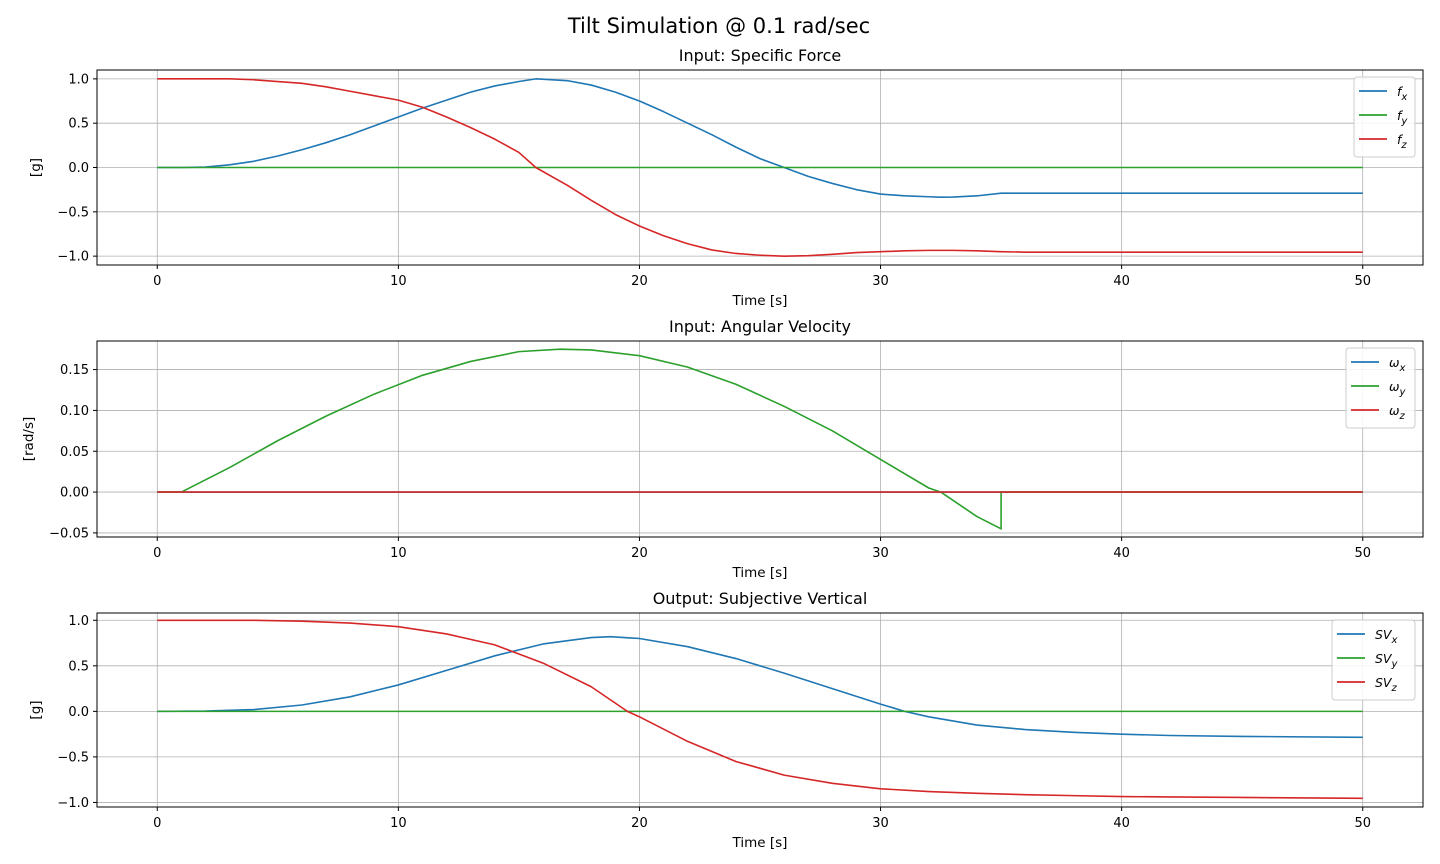 Image resolution: width=1440 pixels, height=864 pixels. What do you see at coordinates (760, 138) in the screenshot?
I see `series-line-f-x` at bounding box center [760, 138].